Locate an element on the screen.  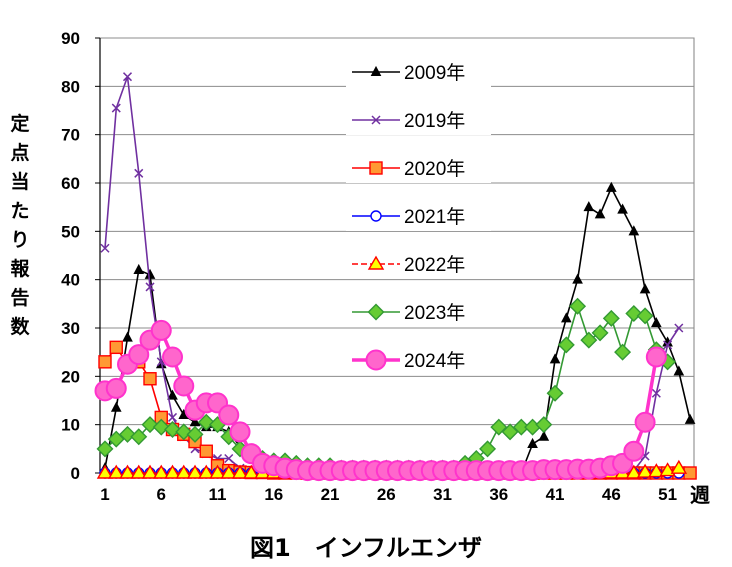
y-tick-label: 90 is located at coordinates (70, 38).